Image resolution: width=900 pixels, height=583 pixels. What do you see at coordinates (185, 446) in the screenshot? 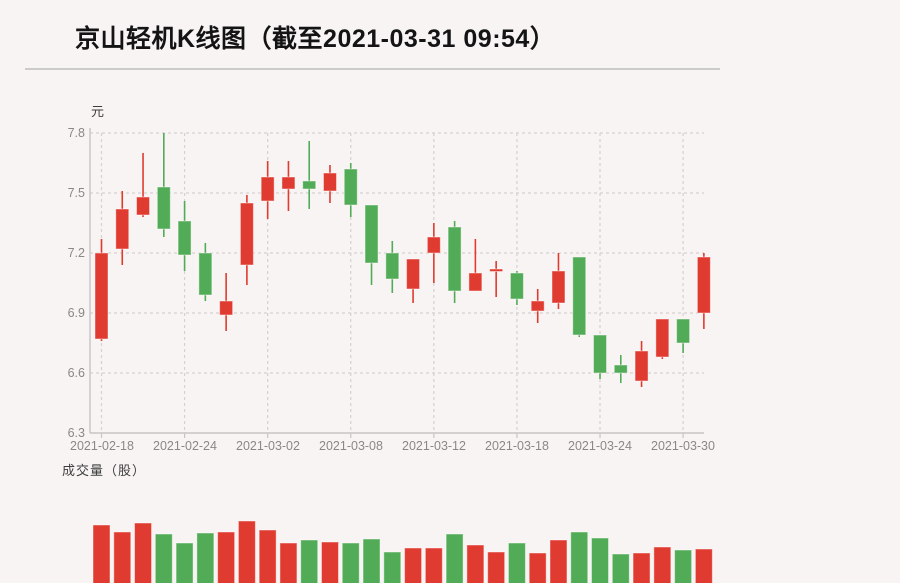
I see `x-axis-tick-label: 2021-02-24` at bounding box center [185, 446].